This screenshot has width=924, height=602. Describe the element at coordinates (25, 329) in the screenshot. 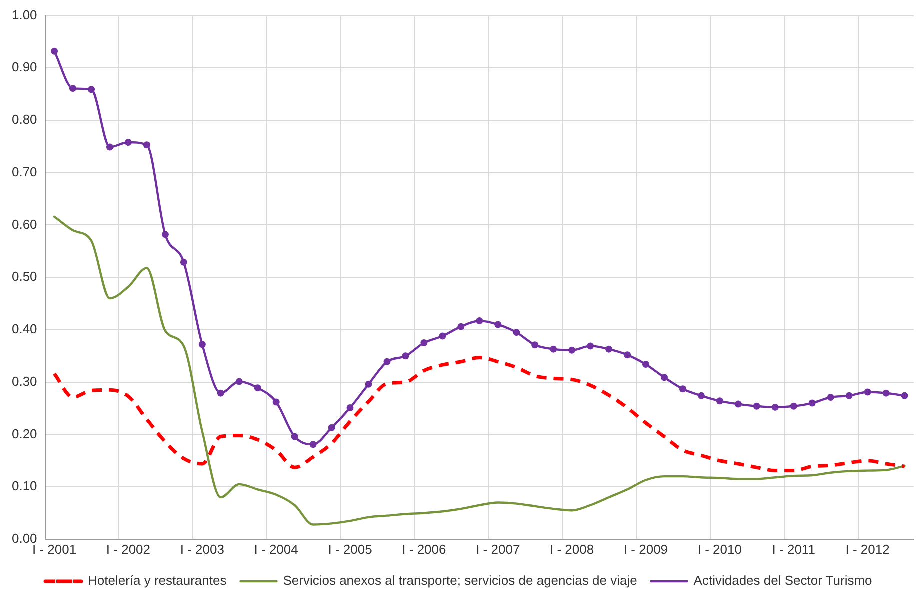

I see `y-tick-label: 0.40` at that location.